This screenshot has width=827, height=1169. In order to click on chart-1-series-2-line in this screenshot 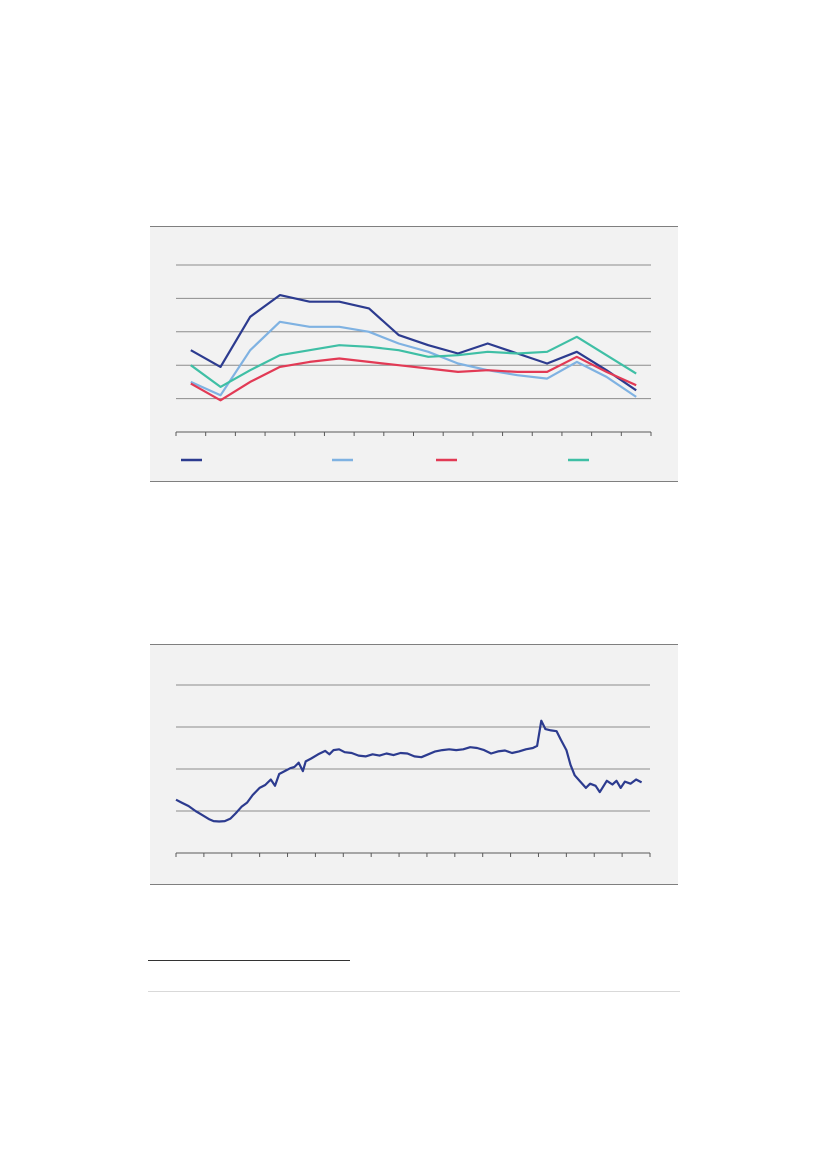, I will do `click(413, 359)`.